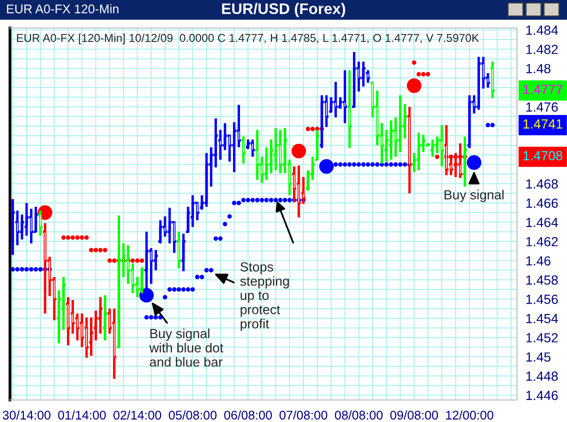  Describe the element at coordinates (474, 196) in the screenshot. I see `annotation: Buy signal` at that location.